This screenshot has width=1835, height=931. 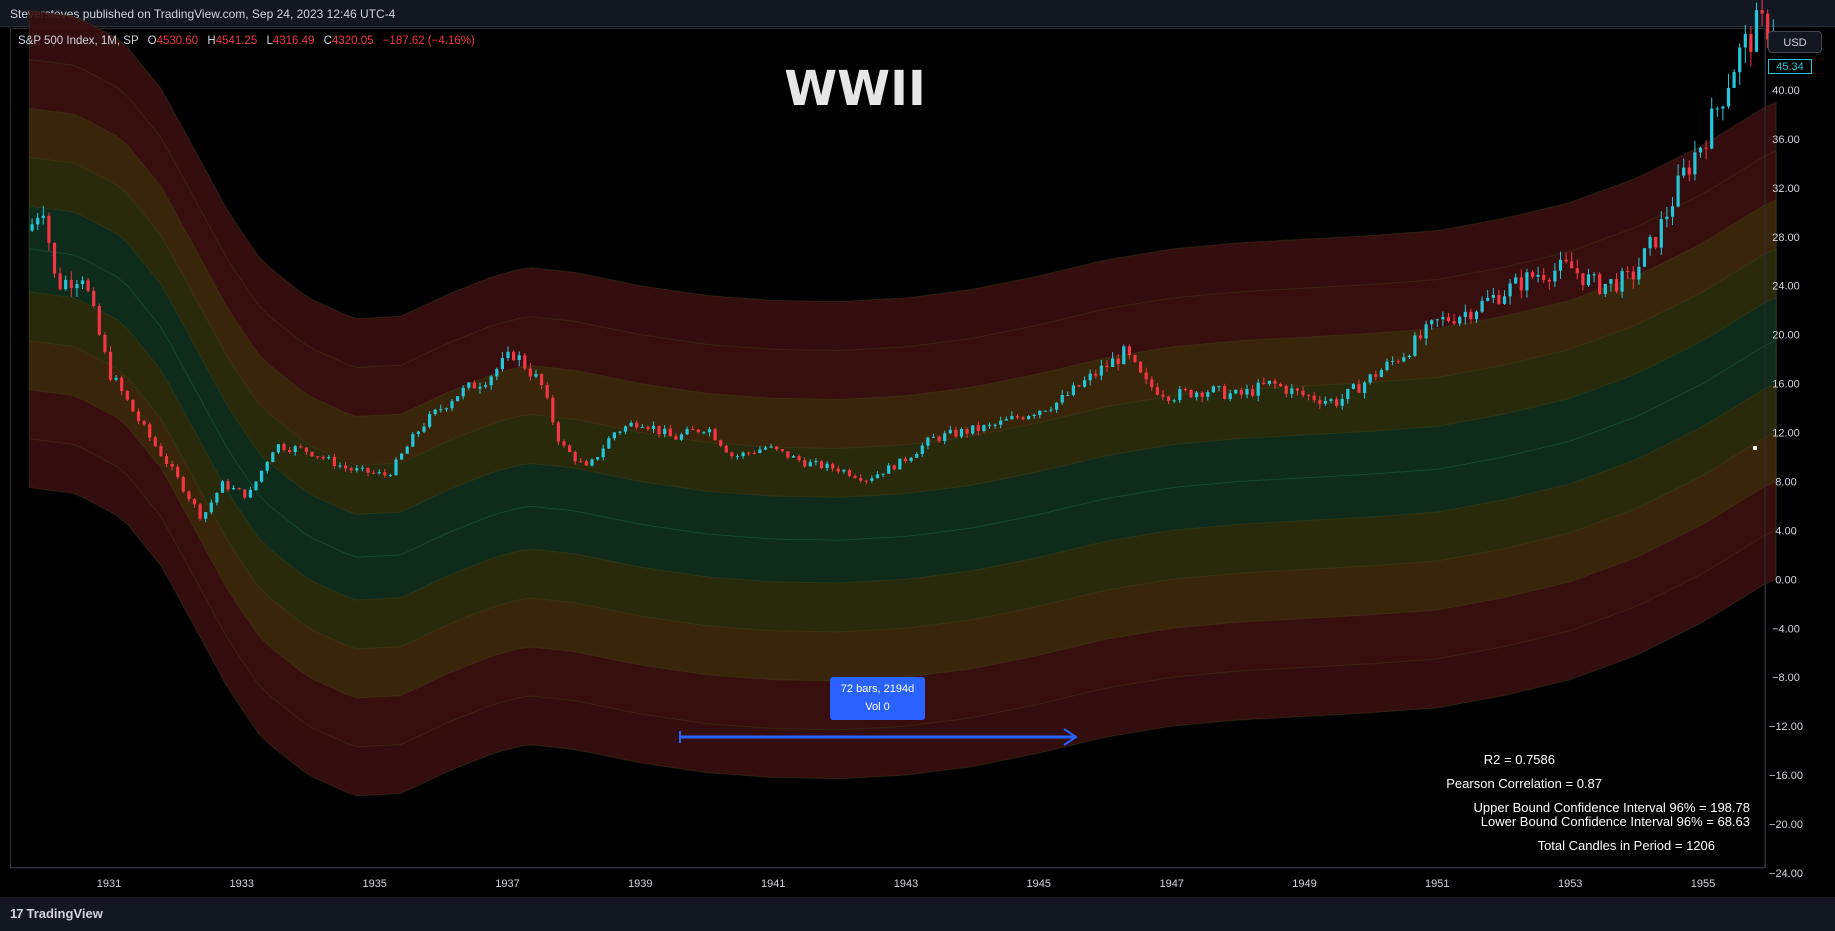 What do you see at coordinates (1519, 759) in the screenshot?
I see `r2-text: R2 = 0.7586` at bounding box center [1519, 759].